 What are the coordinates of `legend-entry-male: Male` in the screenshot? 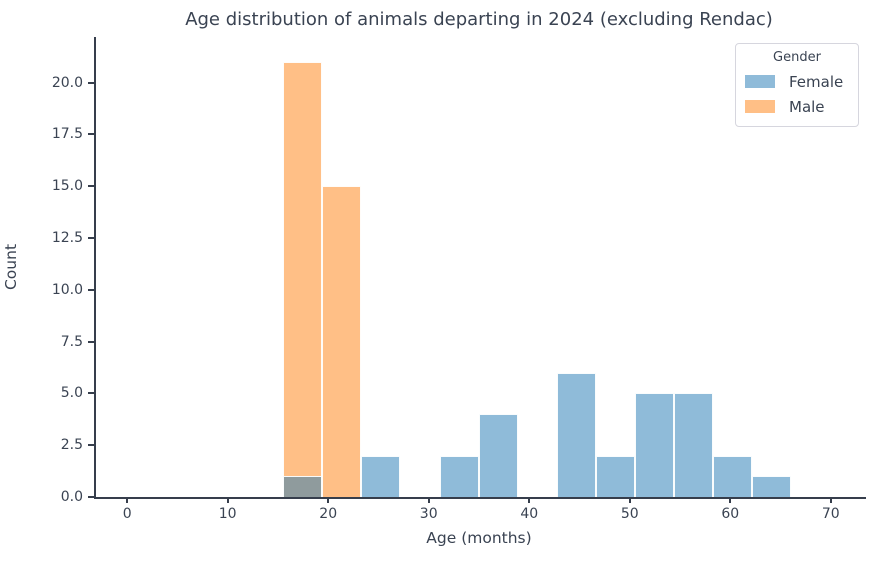 It's located at (797, 106).